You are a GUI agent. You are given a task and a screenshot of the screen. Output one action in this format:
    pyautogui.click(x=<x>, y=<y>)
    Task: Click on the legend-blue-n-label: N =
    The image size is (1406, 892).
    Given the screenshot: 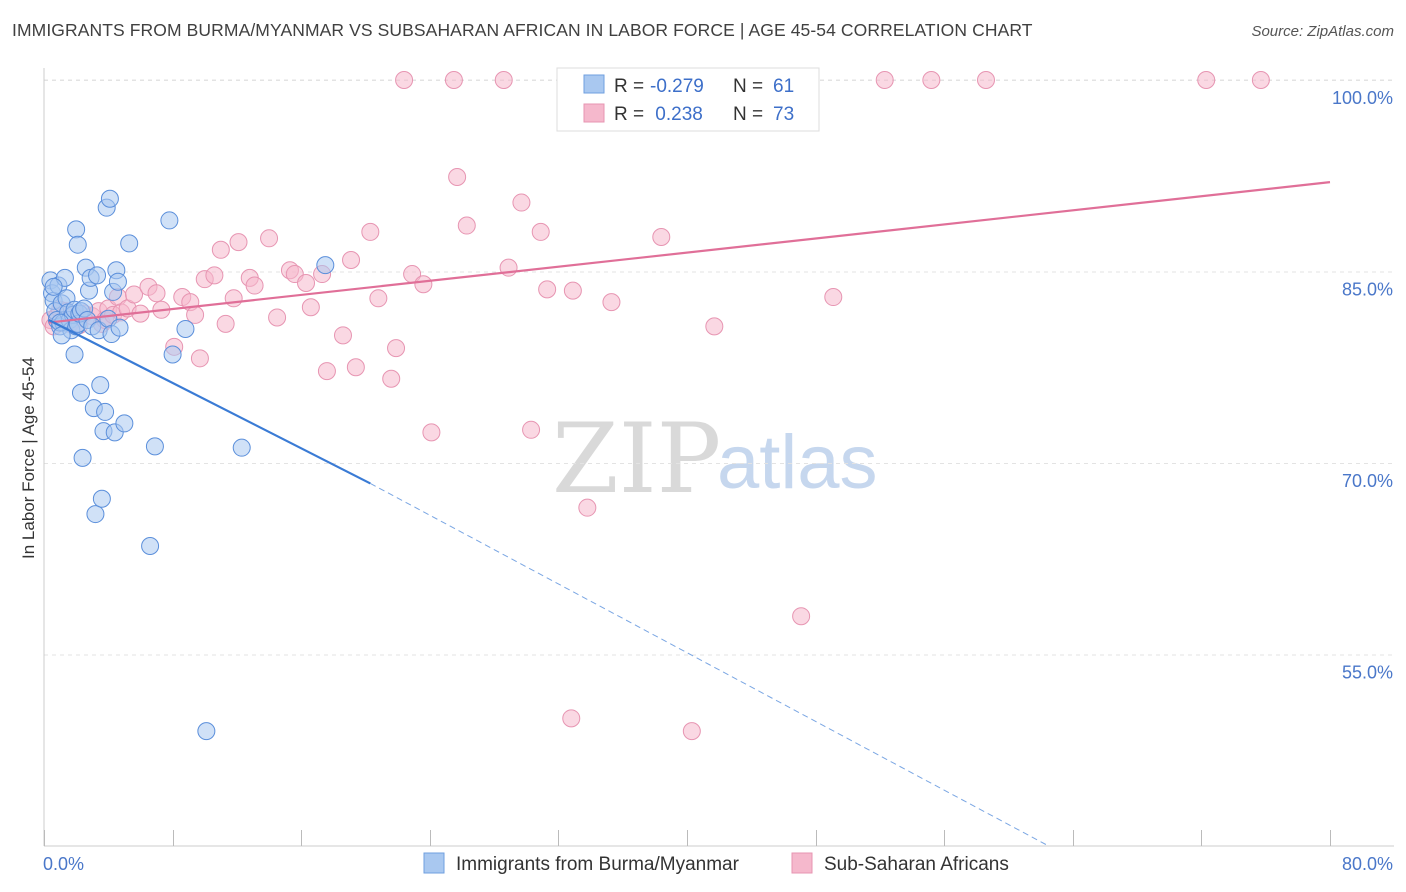 What is the action you would take?
    pyautogui.click(x=748, y=86)
    